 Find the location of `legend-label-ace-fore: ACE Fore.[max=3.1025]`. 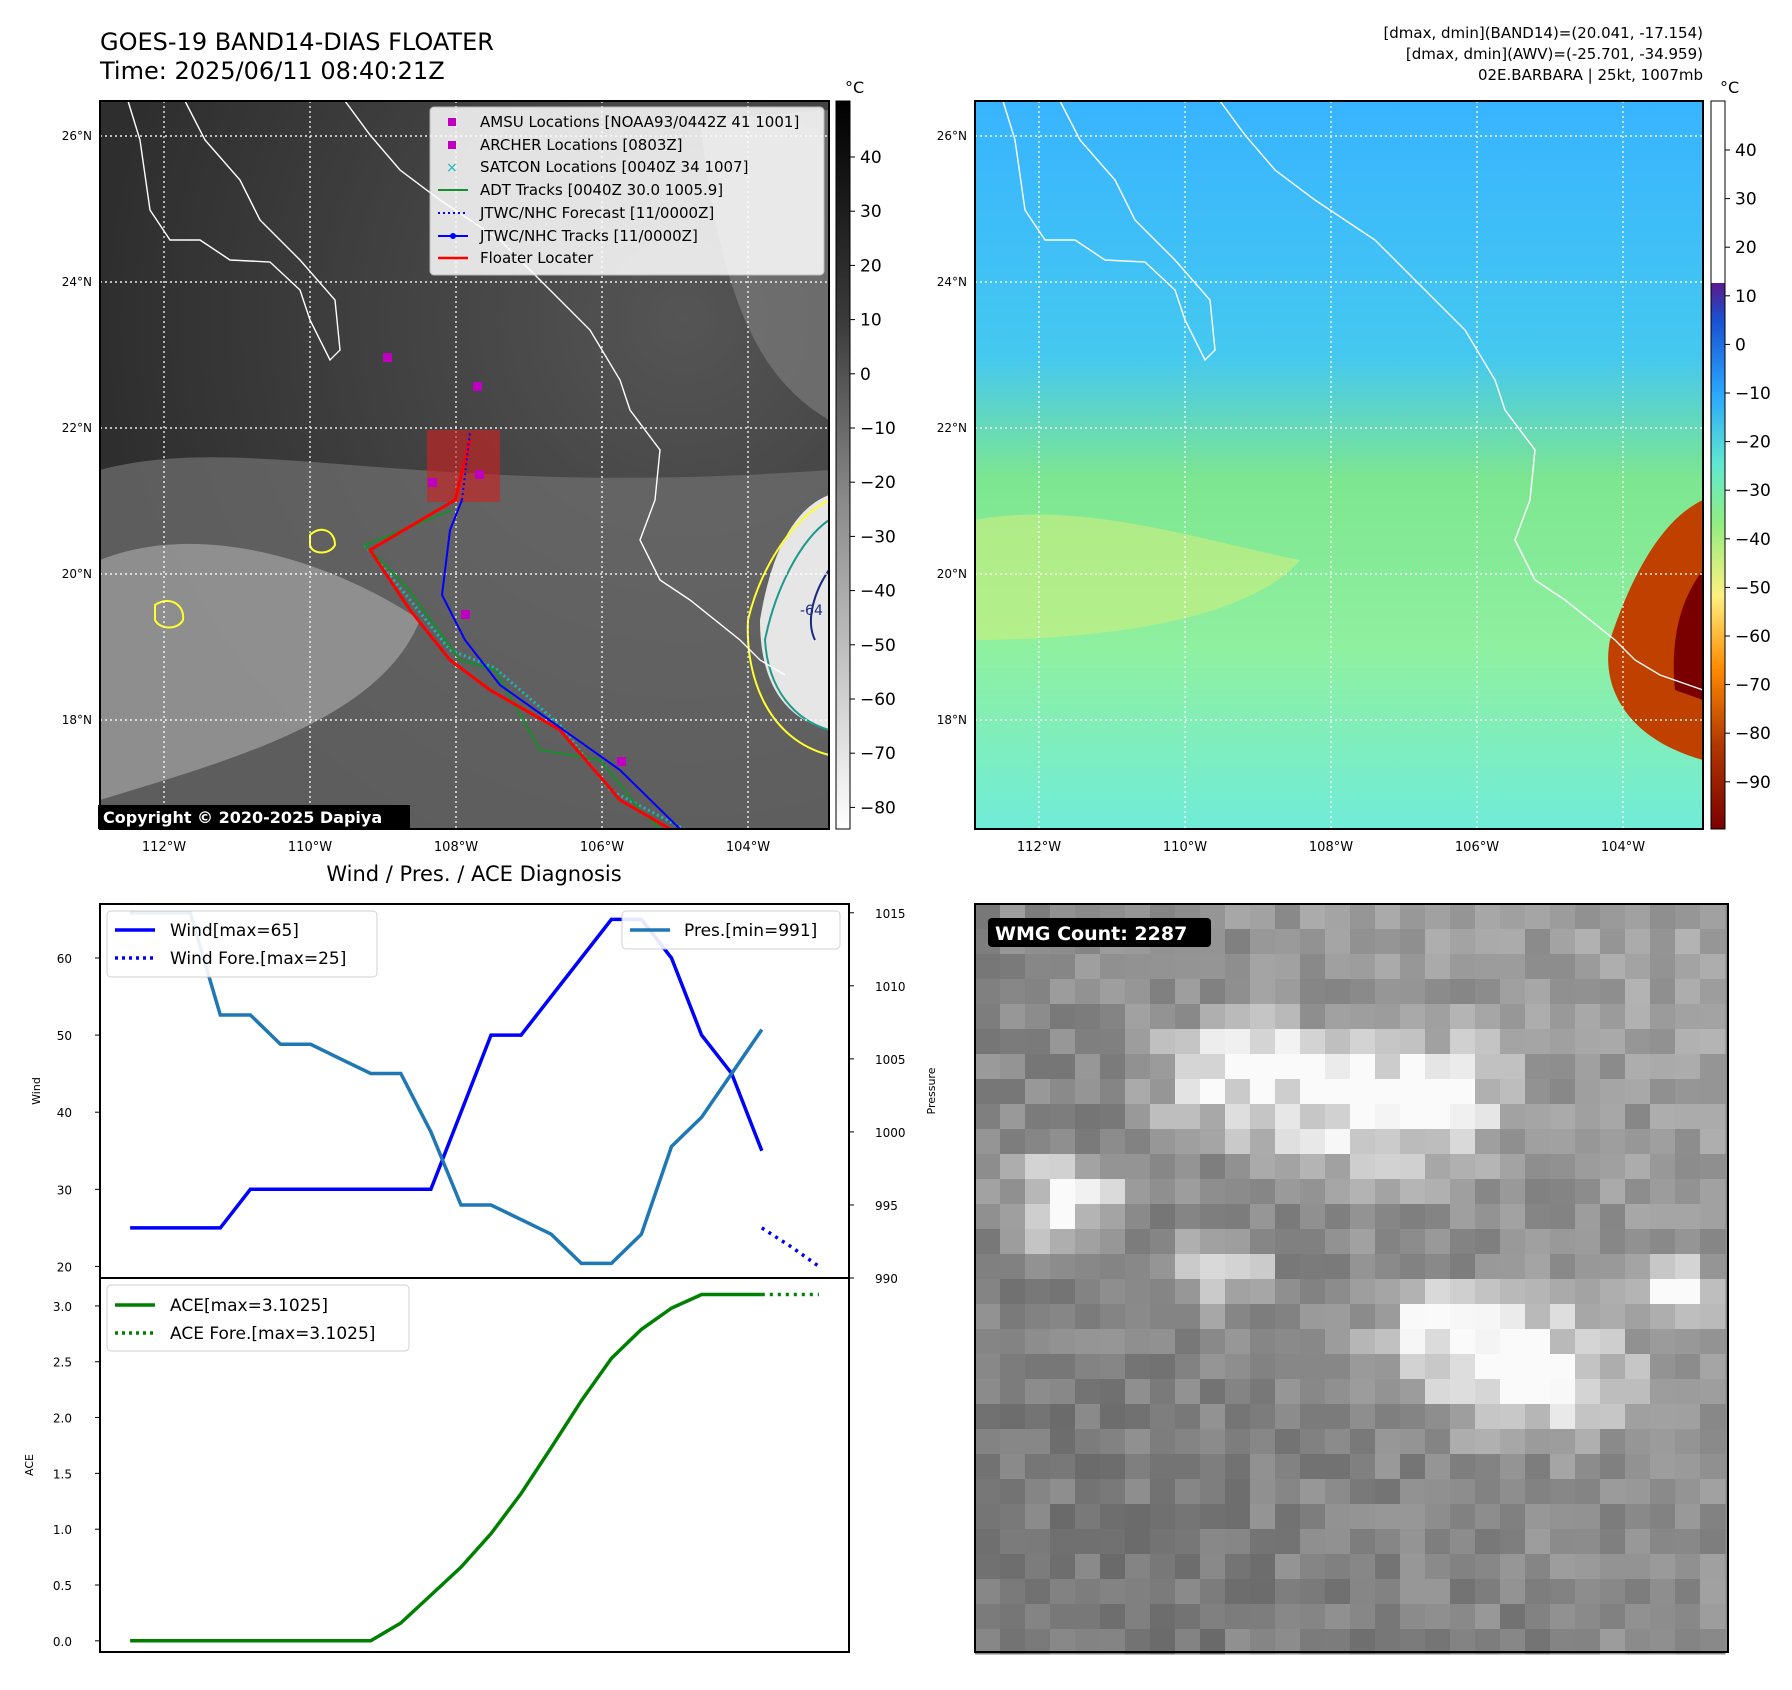

legend-label-ace-fore: ACE Fore.[max=3.1025] is located at coordinates (272, 1334).